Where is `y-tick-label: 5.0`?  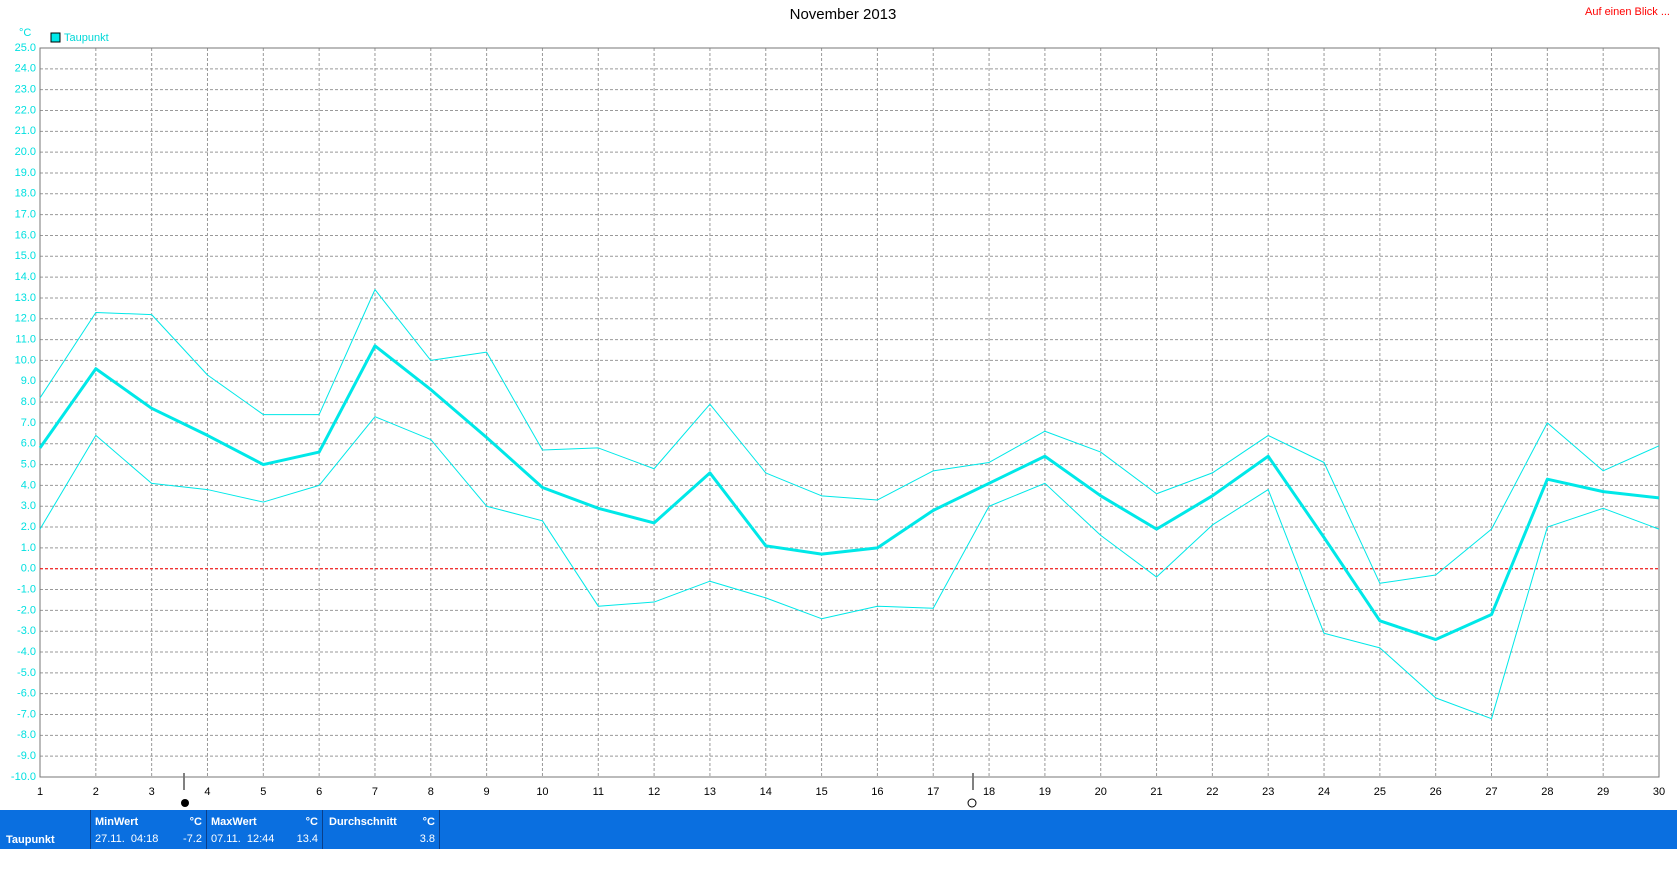 y-tick-label: 5.0 is located at coordinates (28, 464).